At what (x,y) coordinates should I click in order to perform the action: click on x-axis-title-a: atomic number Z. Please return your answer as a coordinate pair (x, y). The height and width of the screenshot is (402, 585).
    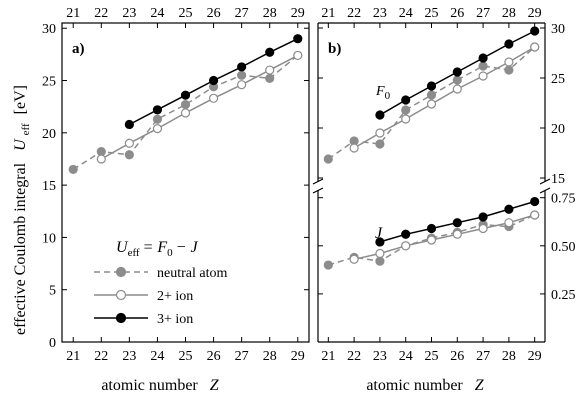
    Looking at the image, I should click on (160, 385).